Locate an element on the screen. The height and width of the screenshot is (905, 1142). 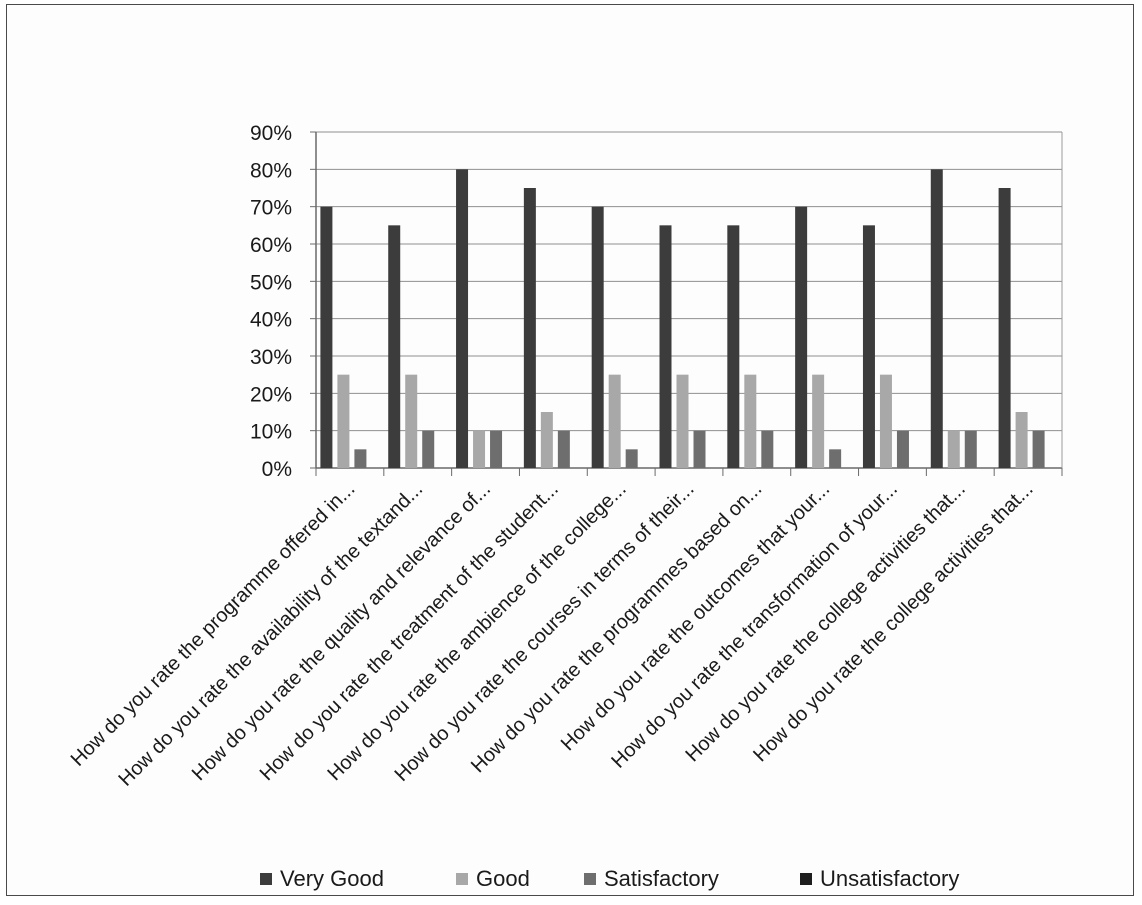
legend: Very Good Good Satisfactory Unsatisfactory is located at coordinates (571, 881).